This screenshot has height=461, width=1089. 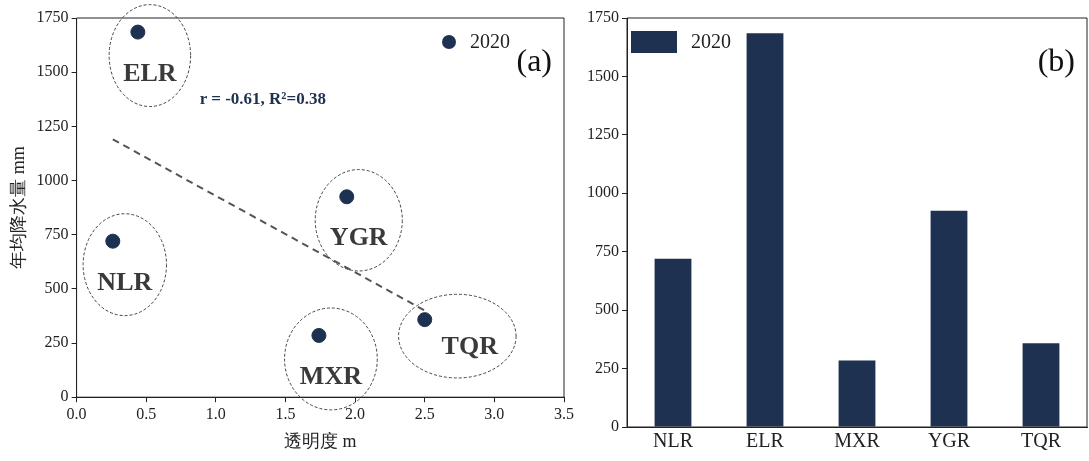 What do you see at coordinates (262, 98) in the screenshot?
I see `annotation: r = -0.61, R²=0.38` at bounding box center [262, 98].